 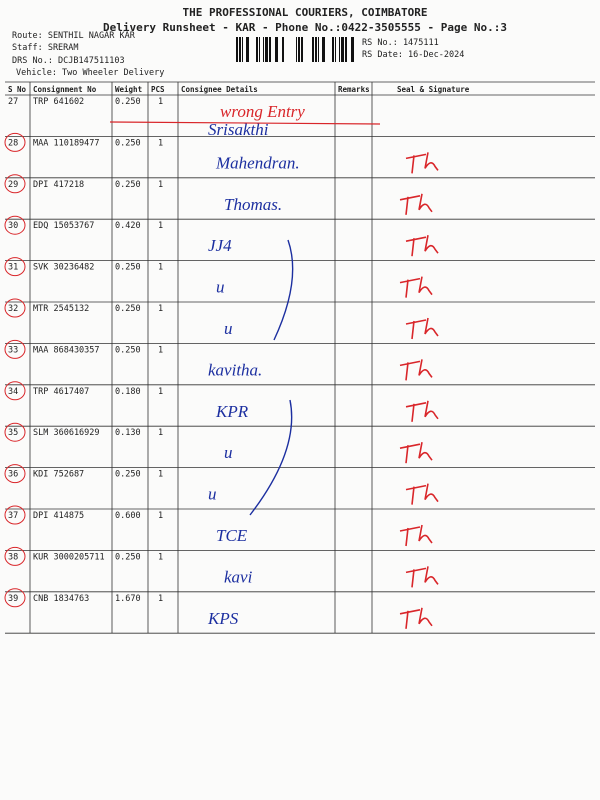 What do you see at coordinates (68, 61) in the screenshot?
I see `drs-no: DRS No.: DCJB147511103` at bounding box center [68, 61].